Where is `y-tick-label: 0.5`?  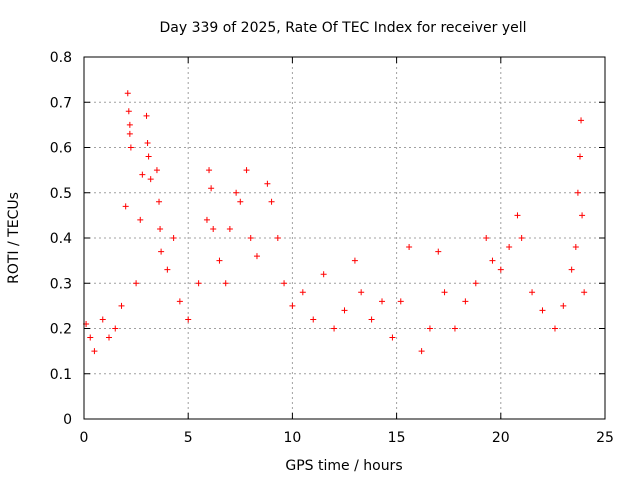
y-tick-label: 0.5 is located at coordinates (61, 194).